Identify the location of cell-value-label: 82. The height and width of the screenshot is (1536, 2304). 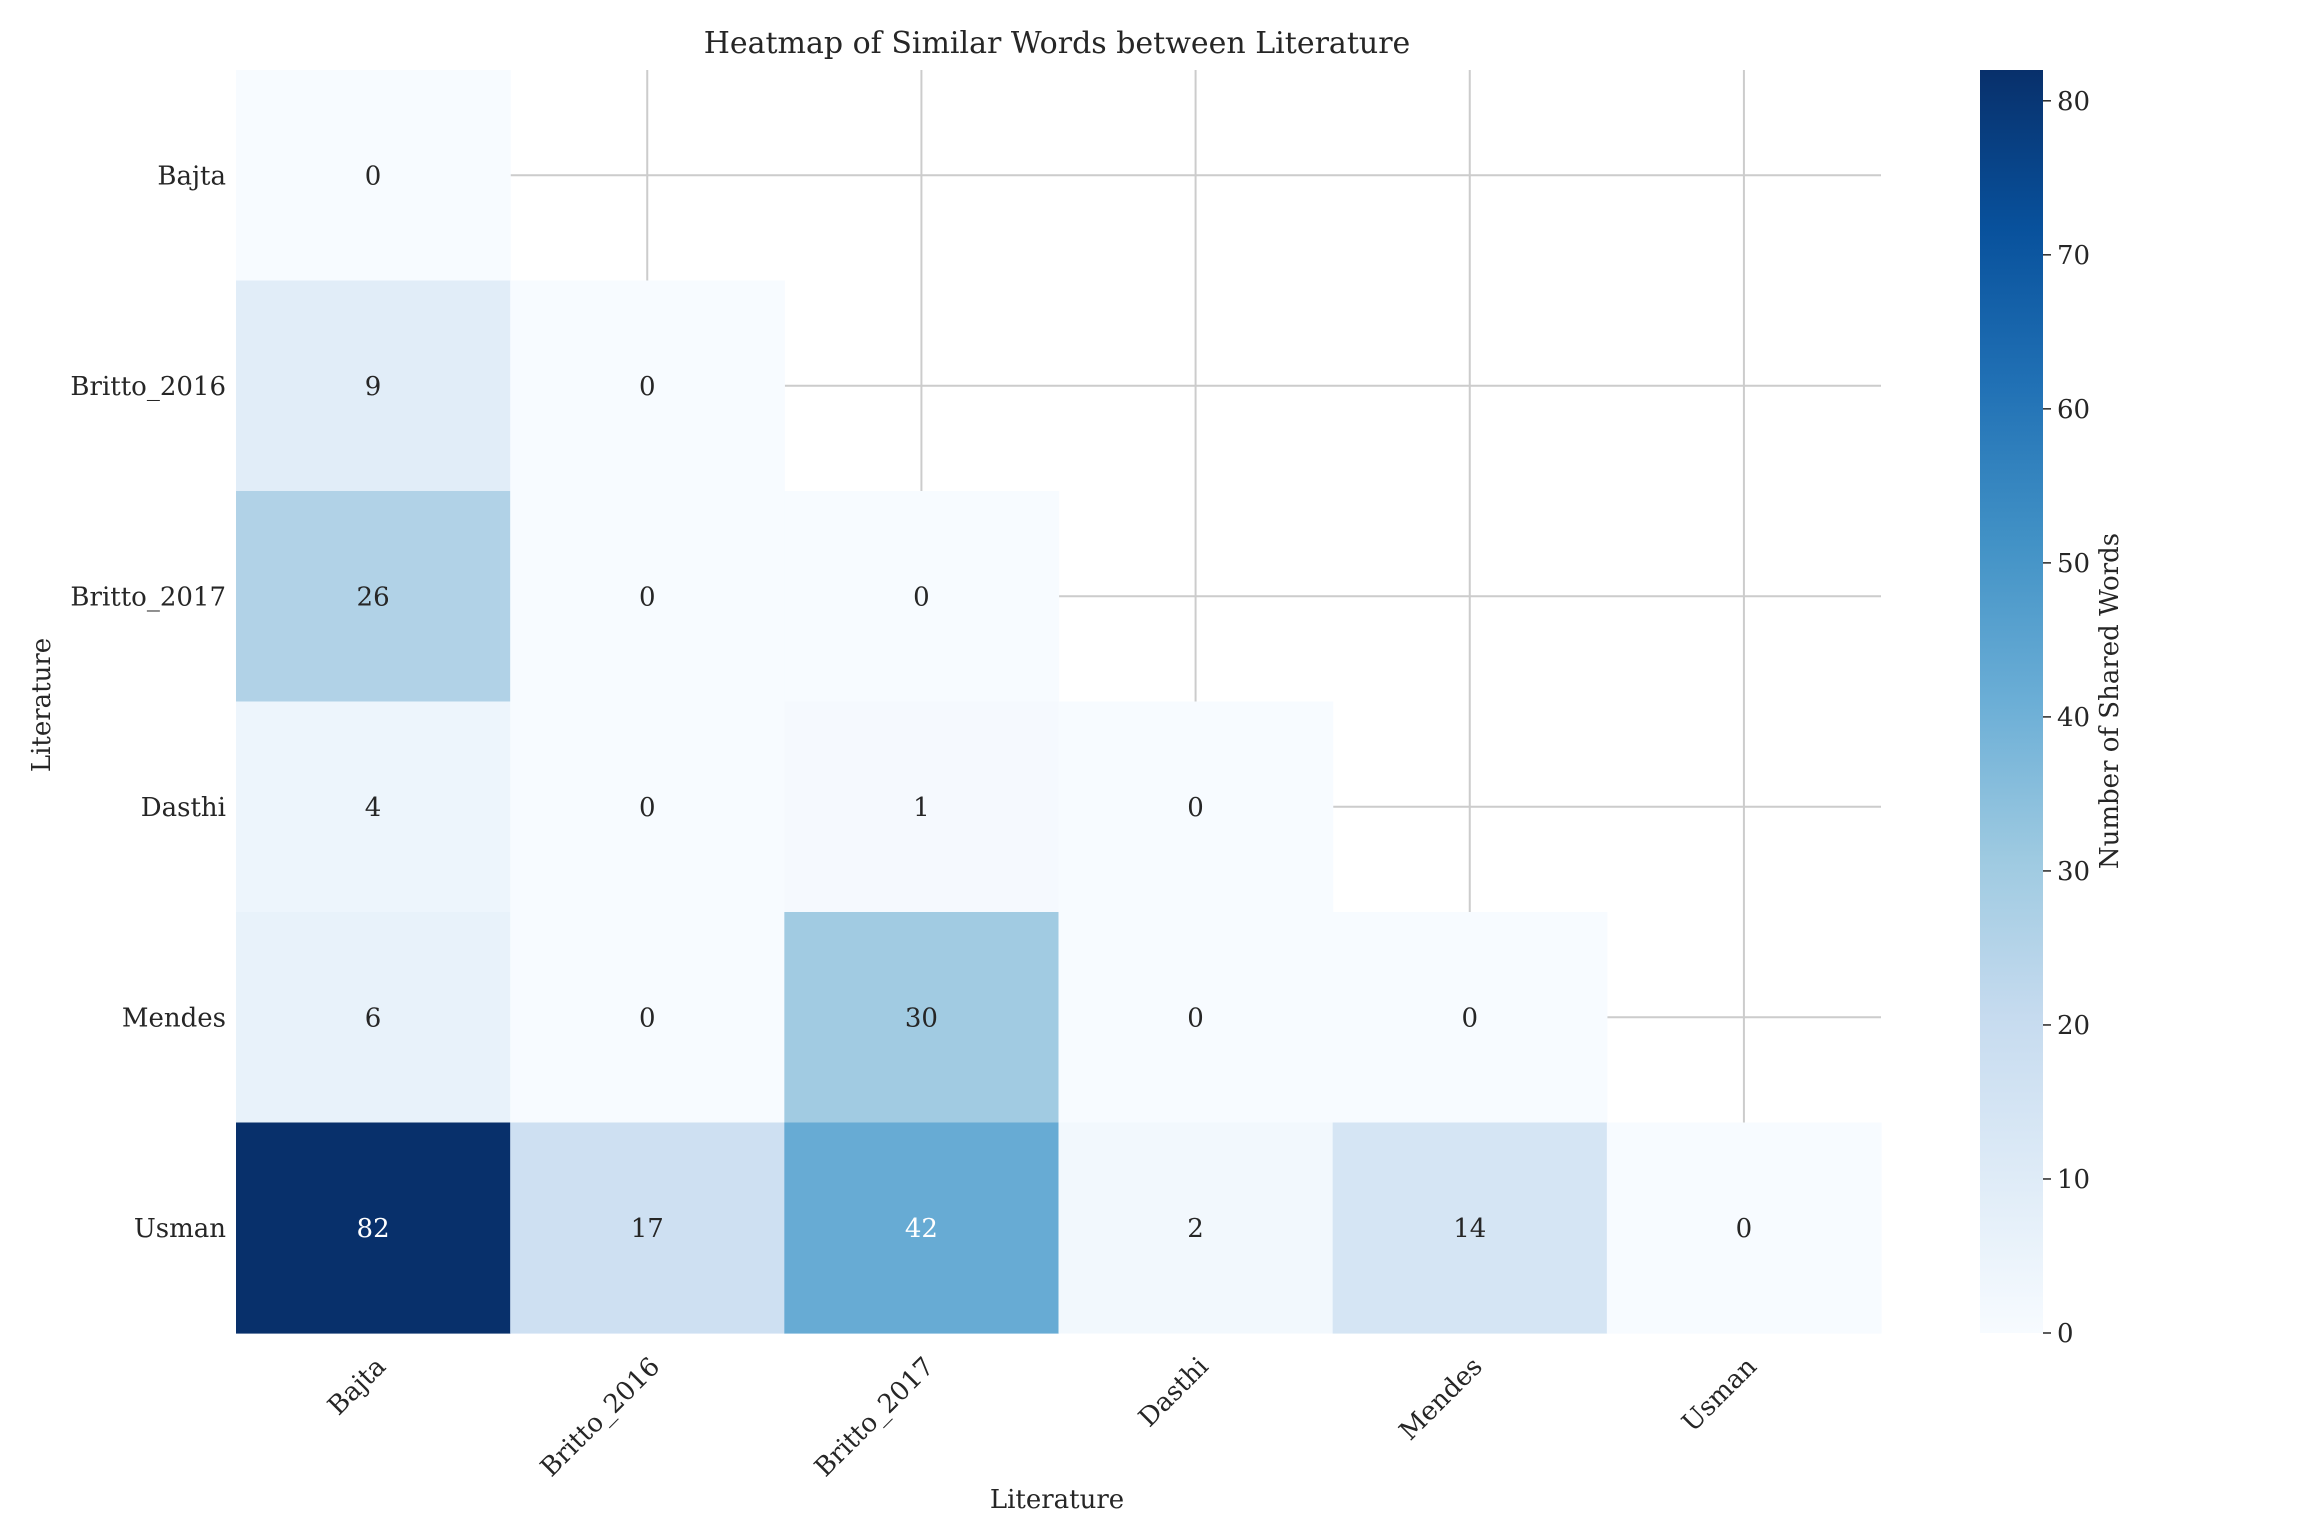
(373, 1229).